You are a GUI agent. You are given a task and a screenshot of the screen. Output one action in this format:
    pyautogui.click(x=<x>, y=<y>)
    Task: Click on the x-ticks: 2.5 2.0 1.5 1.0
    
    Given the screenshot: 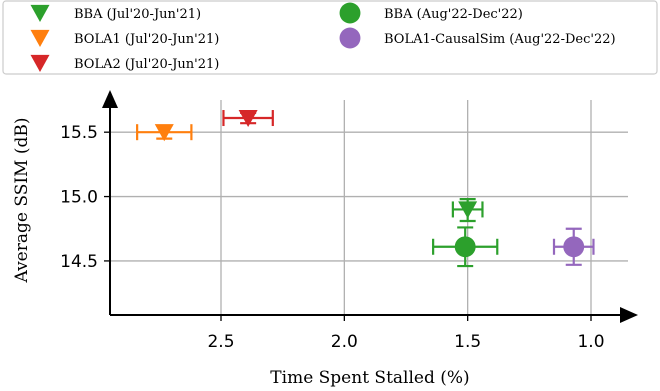 What is the action you would take?
    pyautogui.click(x=406, y=333)
    